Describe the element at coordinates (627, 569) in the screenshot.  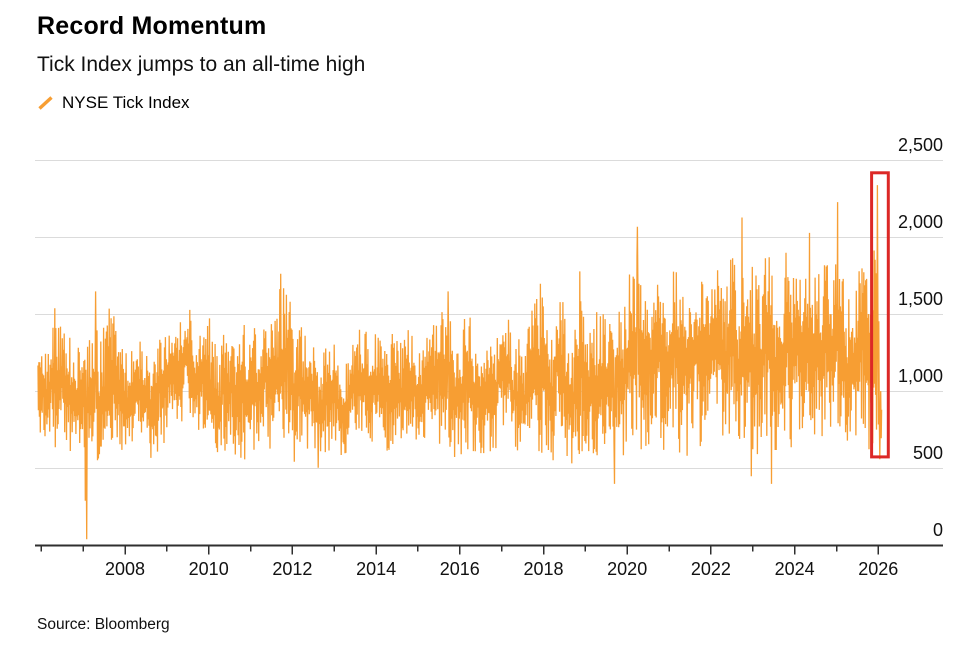
I see `x-axis-label: 2020` at that location.